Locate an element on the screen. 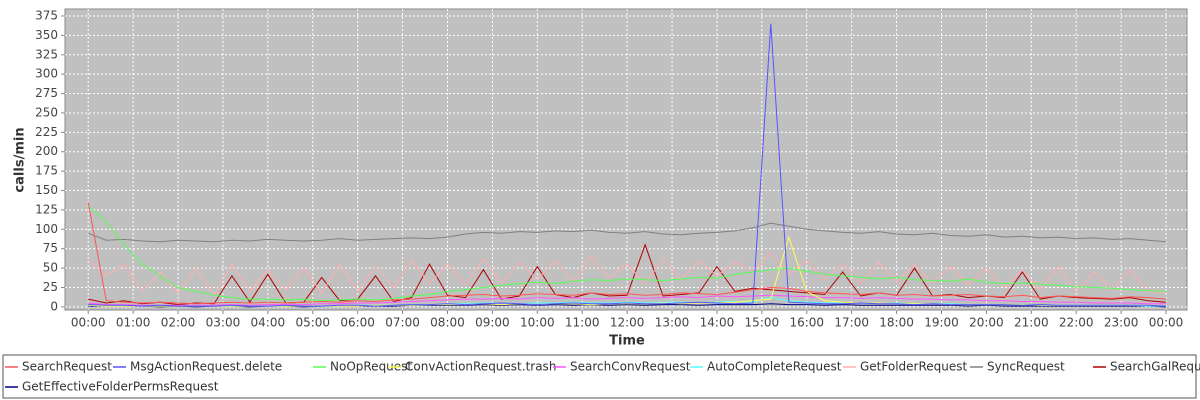 This screenshot has width=1200, height=400. legend-label: AutoCompleteRequest is located at coordinates (774, 367).